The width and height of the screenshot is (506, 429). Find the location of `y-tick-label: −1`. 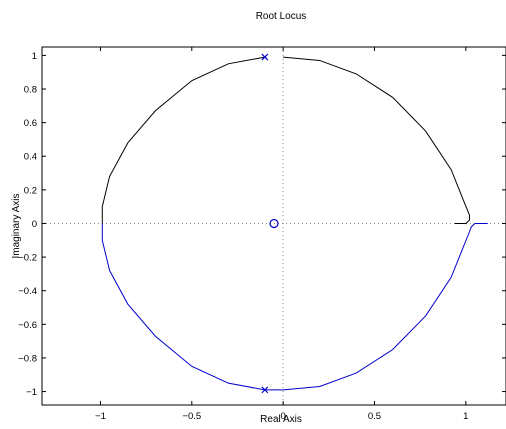

y-tick-label: −1 is located at coordinates (31, 392).